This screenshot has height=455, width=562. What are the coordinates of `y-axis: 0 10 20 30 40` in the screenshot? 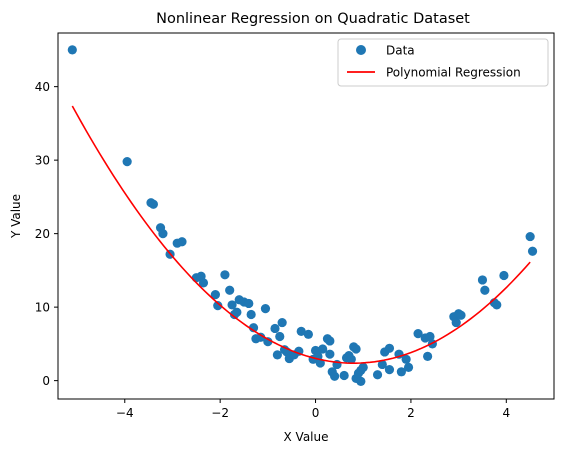 It's located at (46, 234).